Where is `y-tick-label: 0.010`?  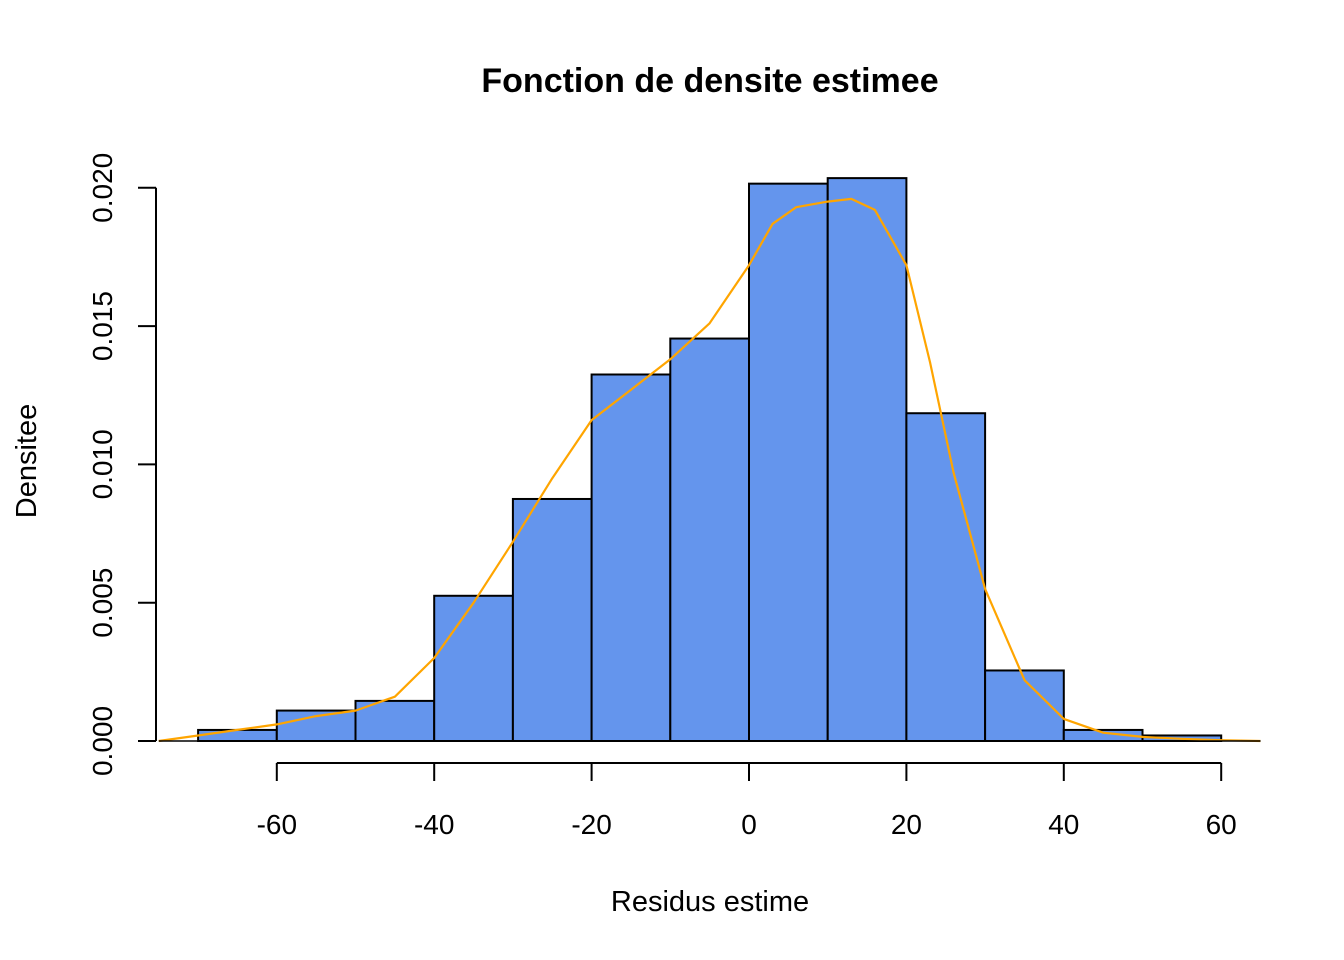
y-tick-label: 0.010 is located at coordinates (102, 464).